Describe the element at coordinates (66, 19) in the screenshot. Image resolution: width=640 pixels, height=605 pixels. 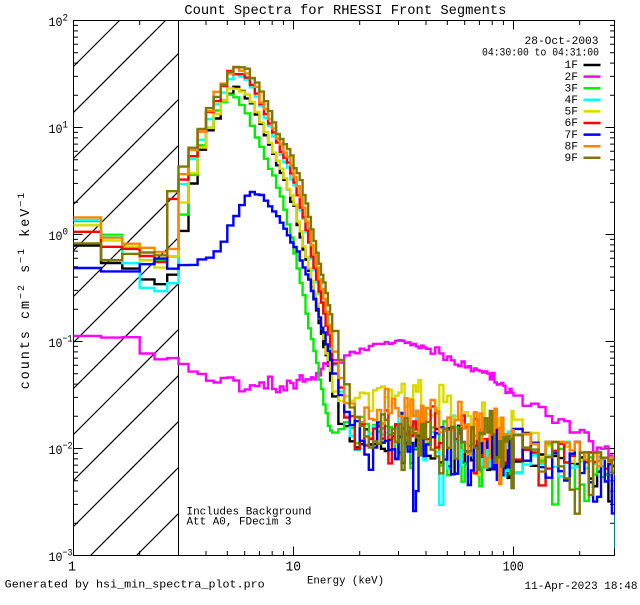
I see `svg-text: 2` at that location.